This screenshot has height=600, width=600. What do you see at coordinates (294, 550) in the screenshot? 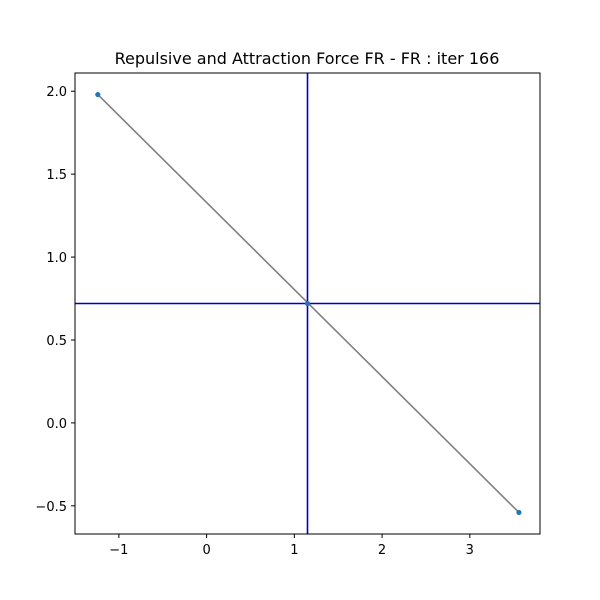
I see `x-tick-label-2: 1` at bounding box center [294, 550].